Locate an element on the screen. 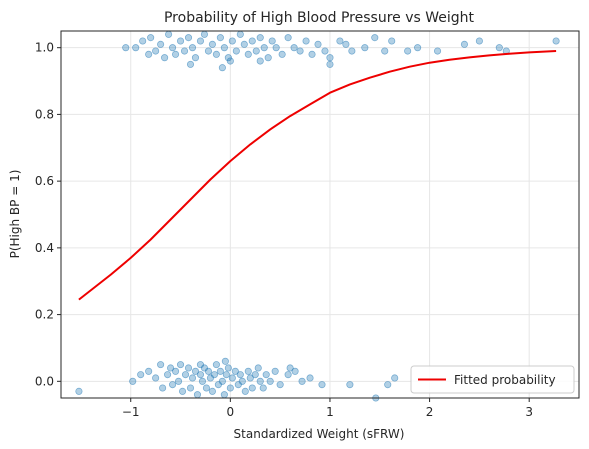 Image resolution: width=589 pixels, height=449 pixels. y-tick-label: 0.2 is located at coordinates (44, 315).